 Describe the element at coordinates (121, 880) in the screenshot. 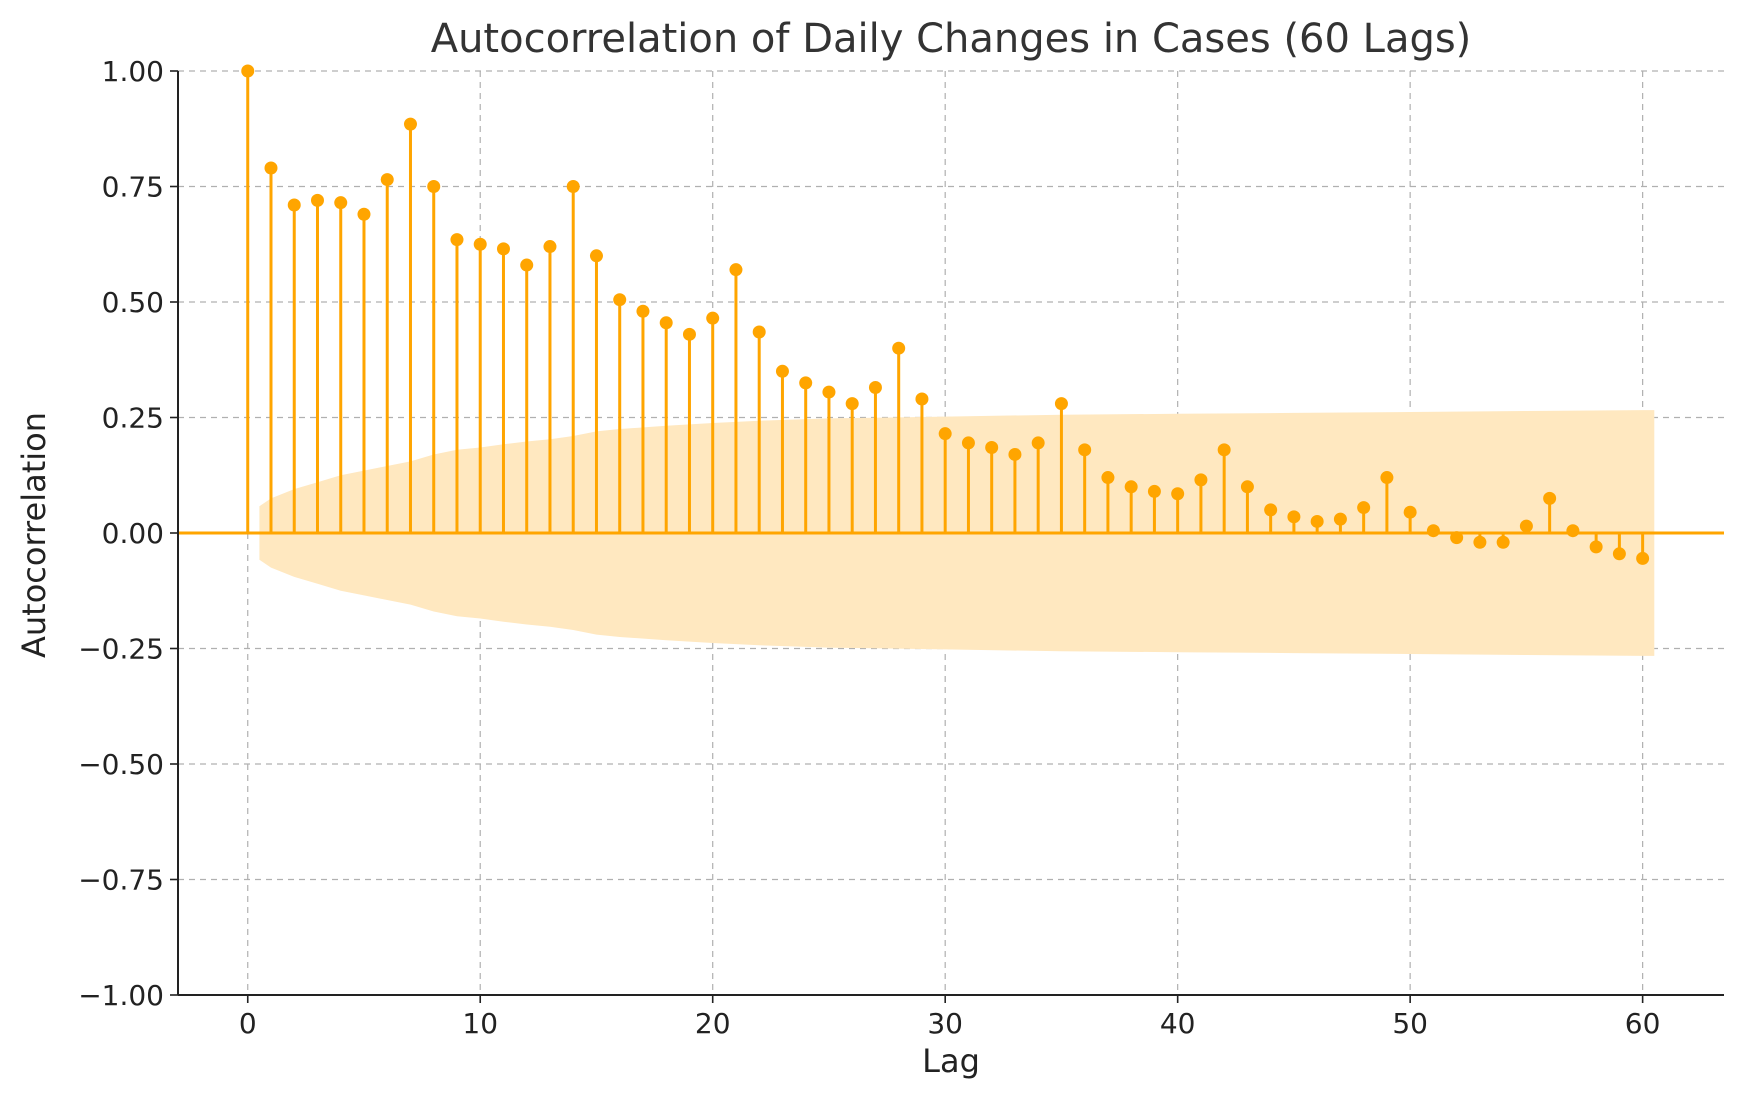

I see `y-tick-label: −0.75` at that location.